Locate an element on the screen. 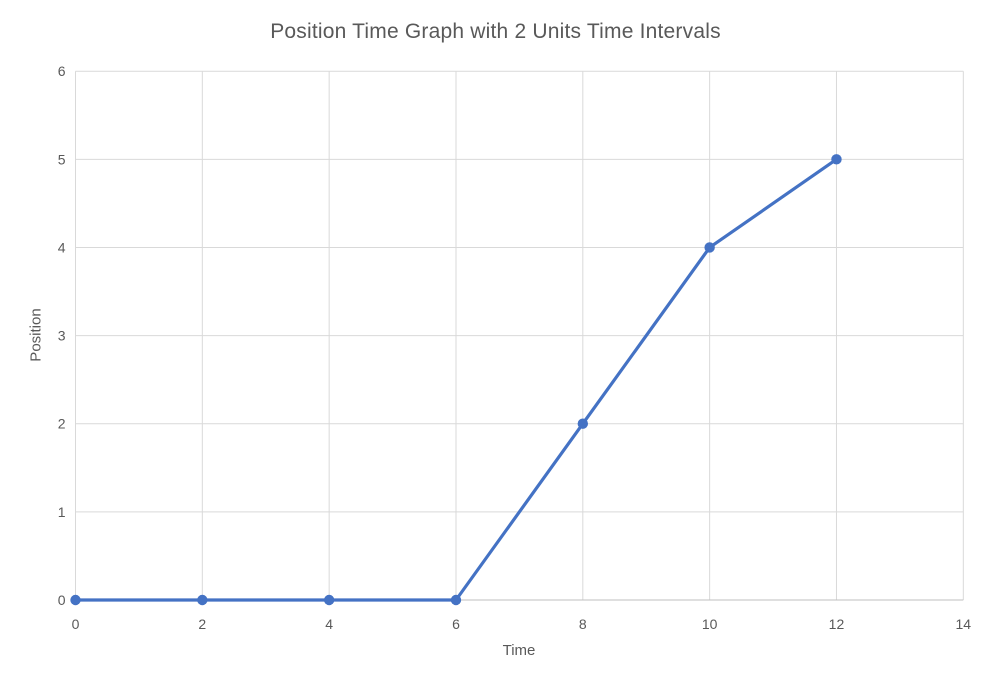 This screenshot has width=991, height=686. y-tick-label: 1 is located at coordinates (62, 512).